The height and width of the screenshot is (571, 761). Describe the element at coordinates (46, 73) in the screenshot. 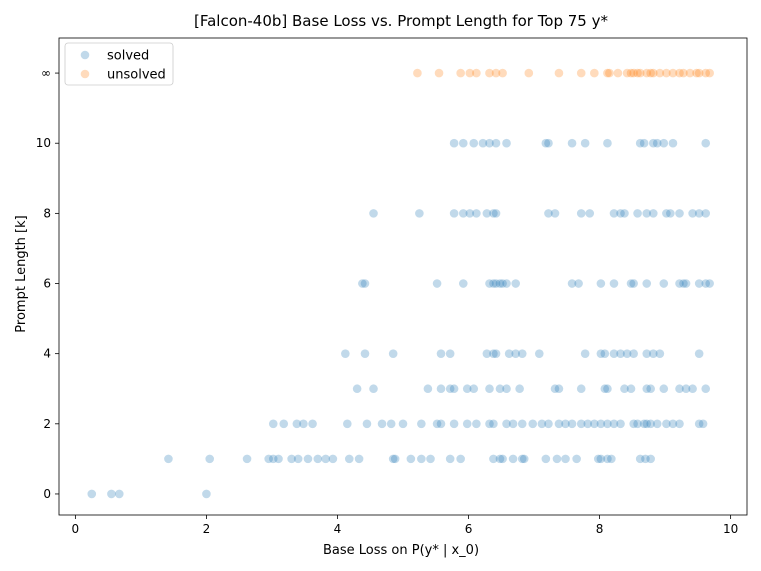

I see `y-tick-label: ∞` at that location.